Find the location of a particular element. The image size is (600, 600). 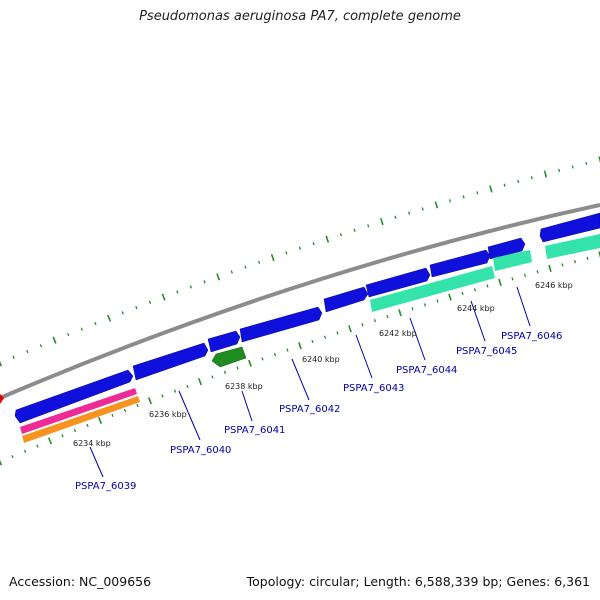

cds-reverse-arrow is located at coordinates (229, 357).